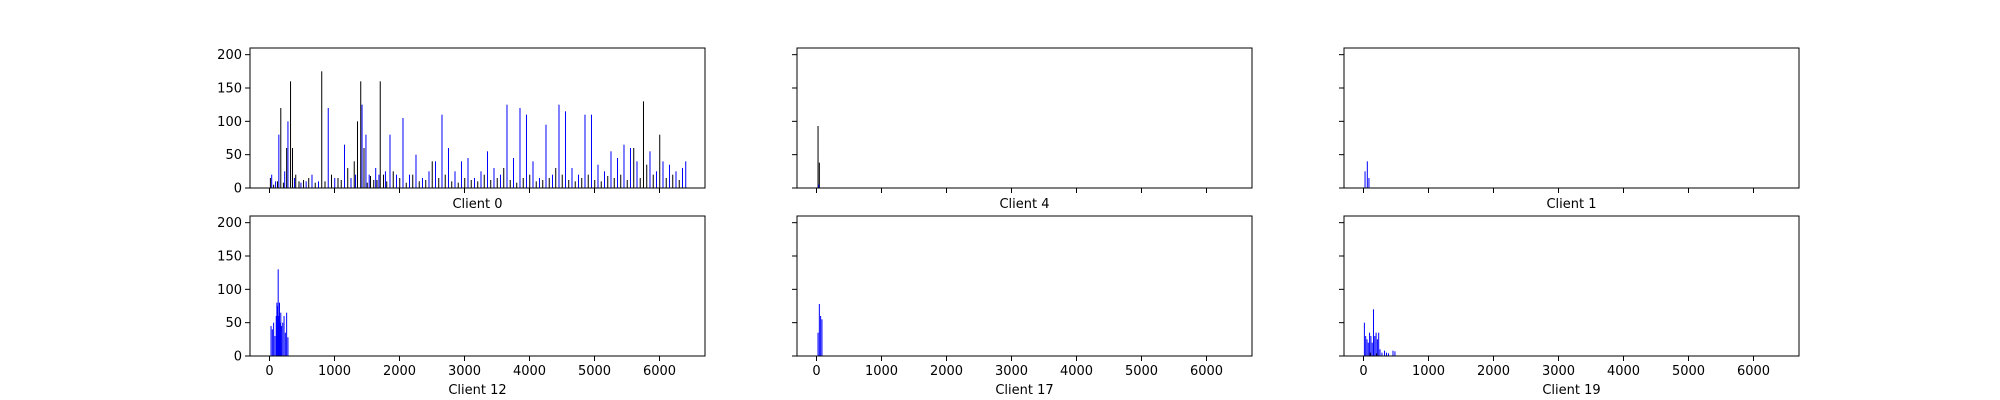  I want to click on y-tick-label: 200, so click(229, 223).